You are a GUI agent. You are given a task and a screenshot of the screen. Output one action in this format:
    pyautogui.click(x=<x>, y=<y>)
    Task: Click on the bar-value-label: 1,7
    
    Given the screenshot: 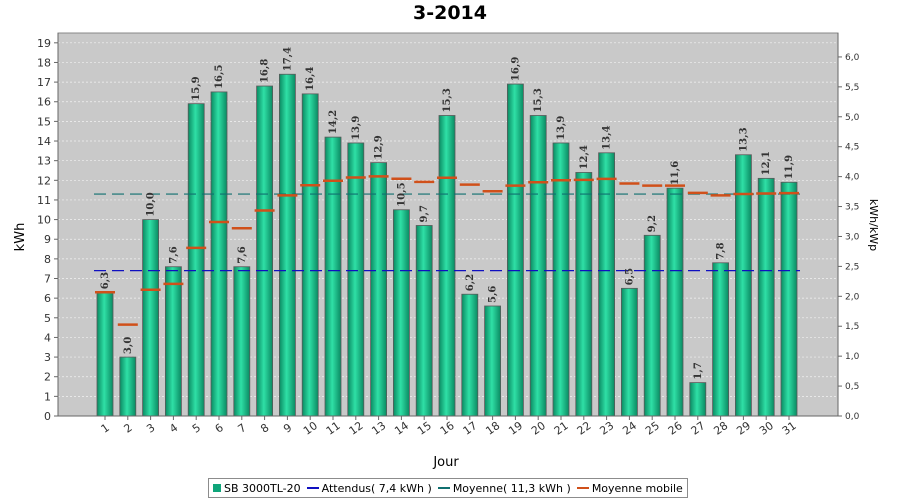 What is the action you would take?
    pyautogui.click(x=698, y=370)
    